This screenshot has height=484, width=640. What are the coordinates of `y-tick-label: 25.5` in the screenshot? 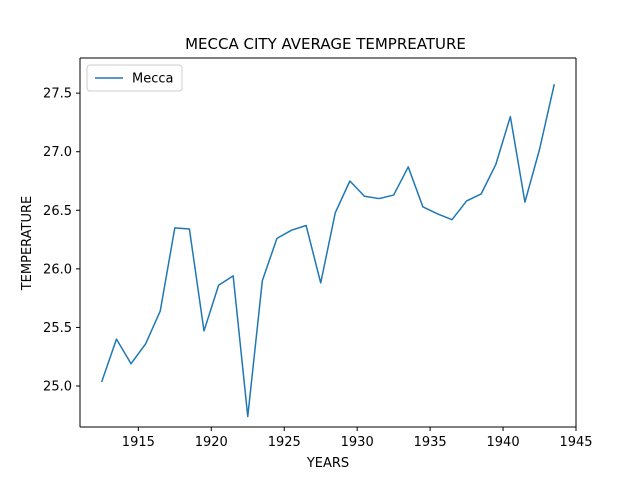 It's located at (57, 328).